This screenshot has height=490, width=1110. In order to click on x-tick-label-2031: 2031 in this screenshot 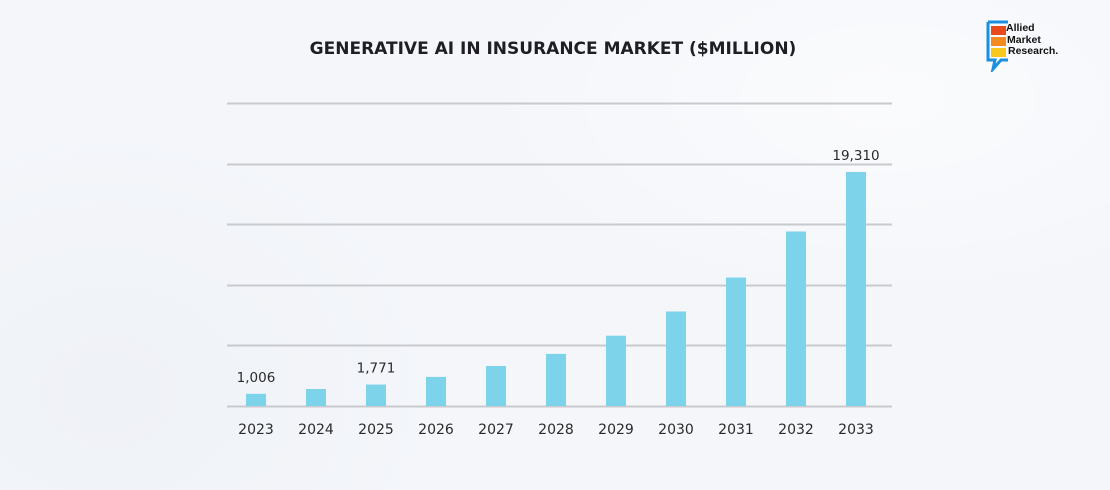, I will do `click(736, 430)`.